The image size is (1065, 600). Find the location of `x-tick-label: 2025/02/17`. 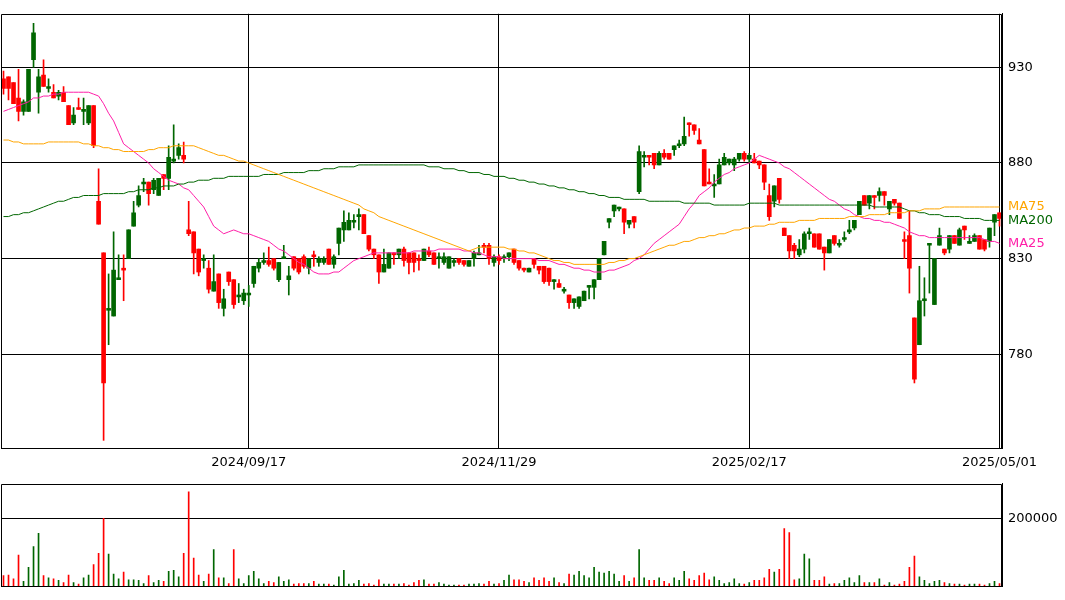

x-tick-label: 2025/02/17 is located at coordinates (749, 462).